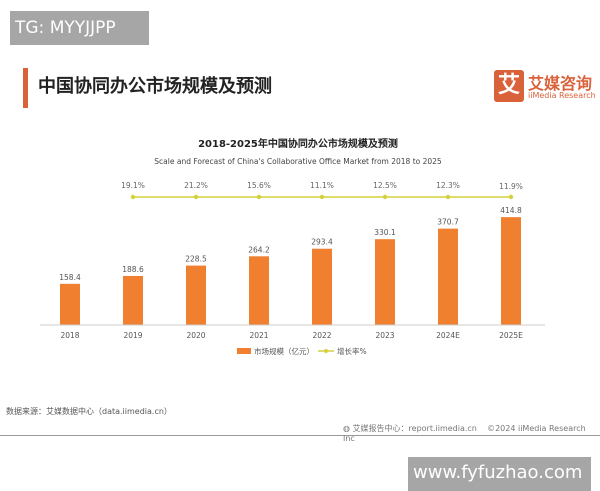 The height and width of the screenshot is (491, 600). Describe the element at coordinates (499, 474) in the screenshot. I see `watermark-bottom: www.fyfuzhao.com` at that location.